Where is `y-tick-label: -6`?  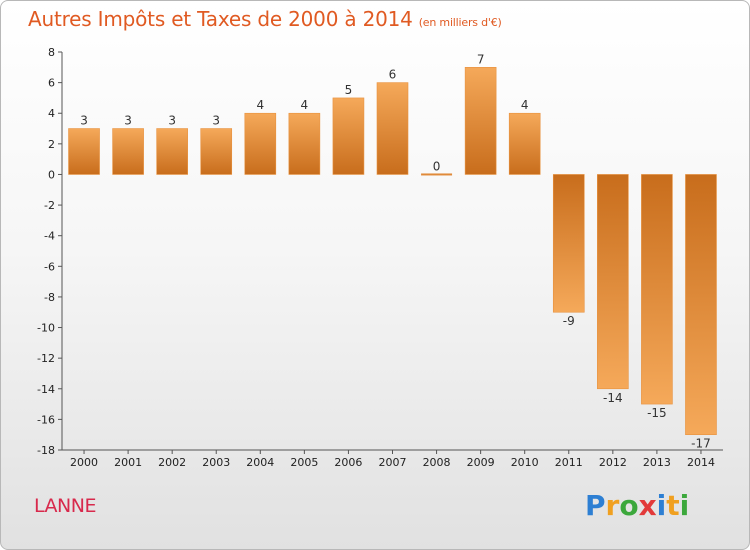
y-tick-label: -6 is located at coordinates (49, 266).